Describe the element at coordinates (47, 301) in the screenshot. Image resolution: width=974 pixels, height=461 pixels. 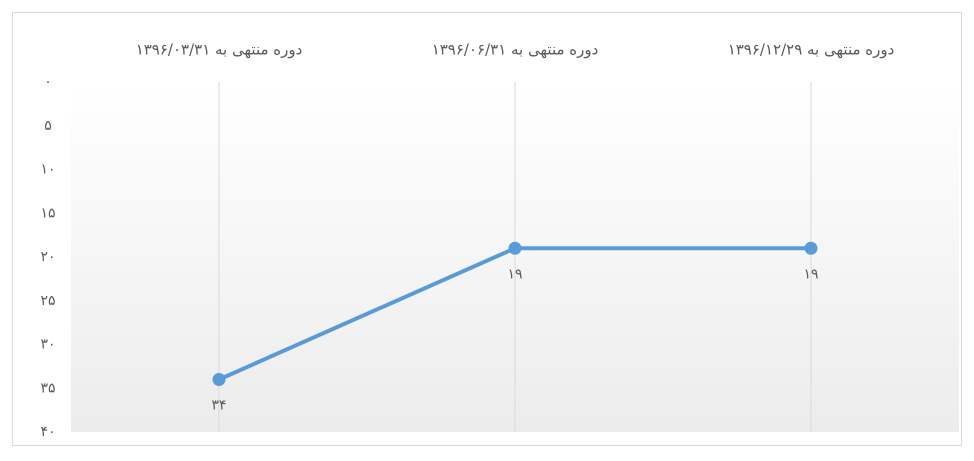
I see `y-tick-label: ۲۵` at that location.